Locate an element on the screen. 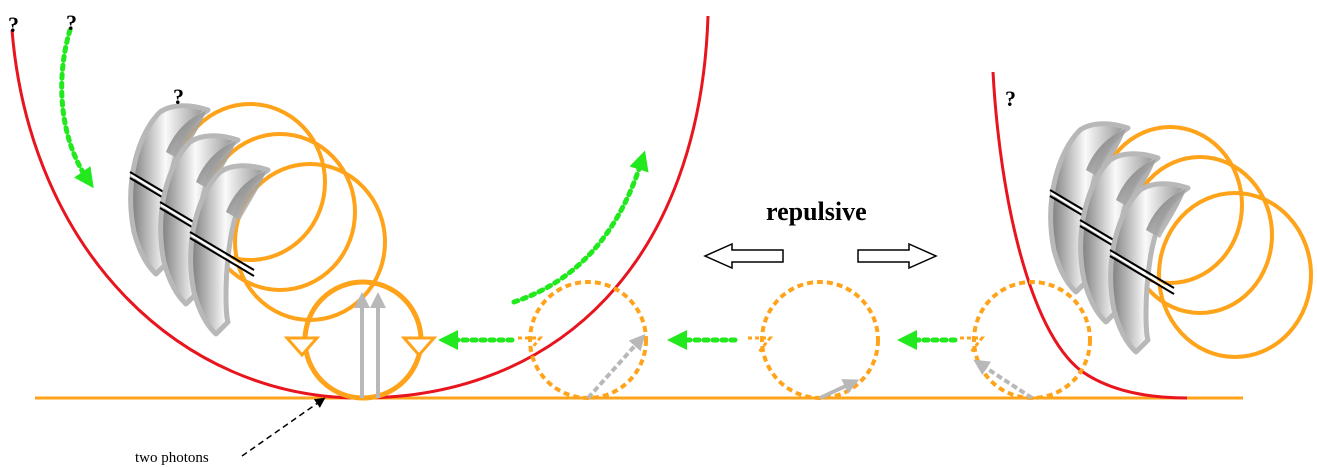 This screenshot has width=1317, height=468. question-mark-top-left: ? is located at coordinates (13, 24).